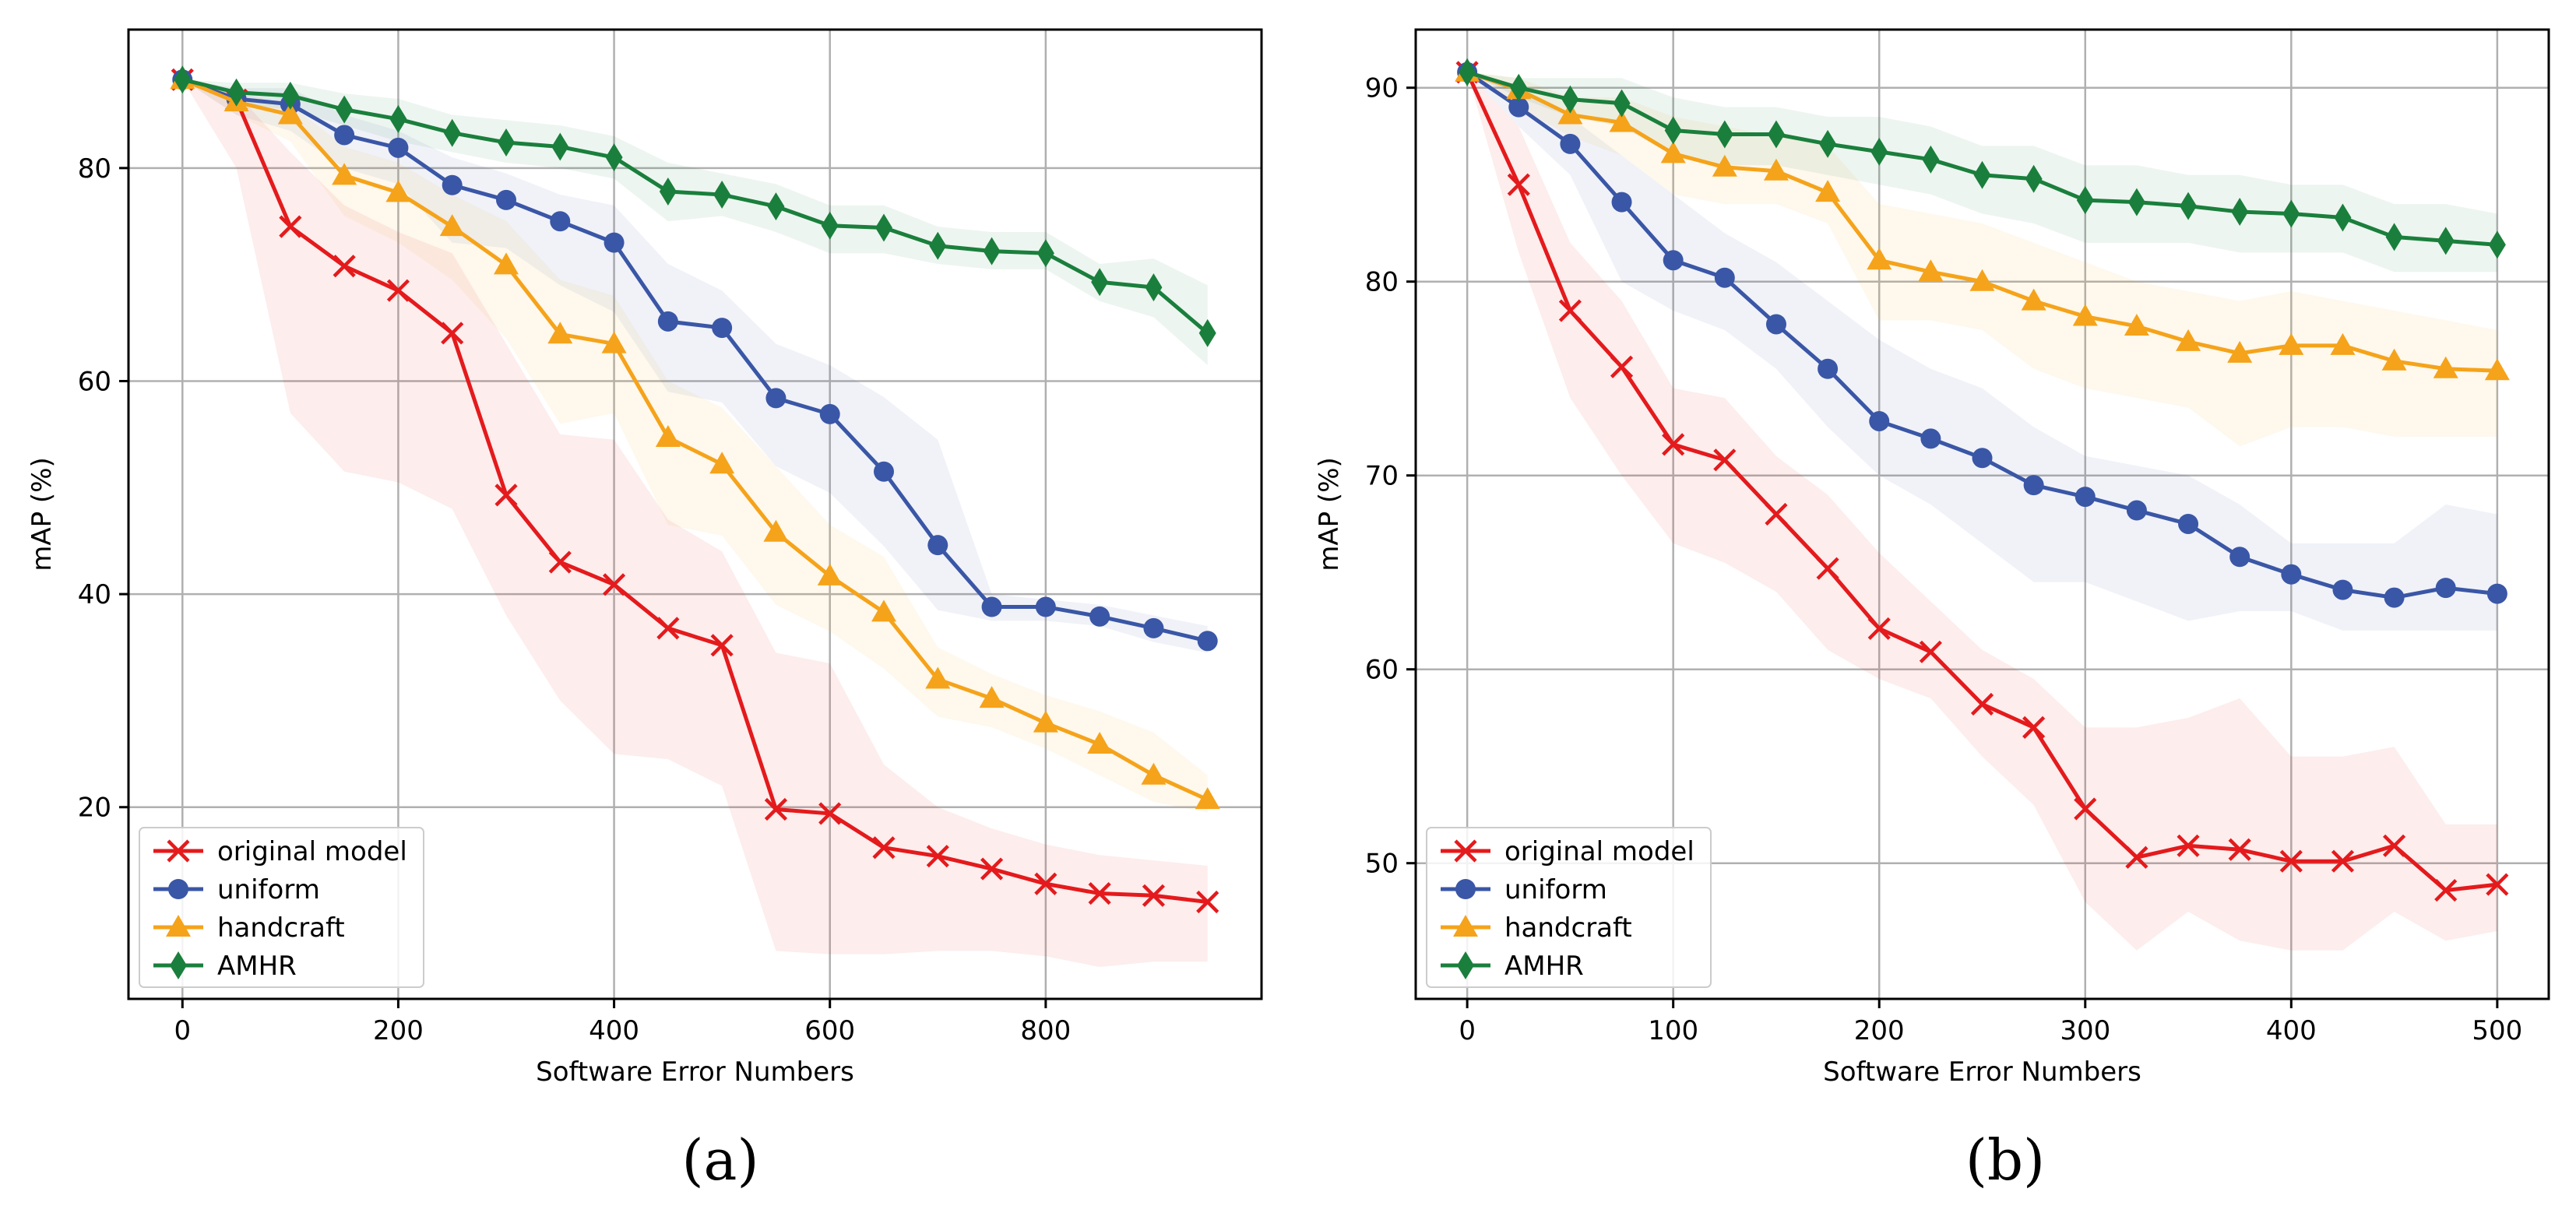  What do you see at coordinates (2291, 1030) in the screenshot?
I see `x-tick-label: 400` at bounding box center [2291, 1030].